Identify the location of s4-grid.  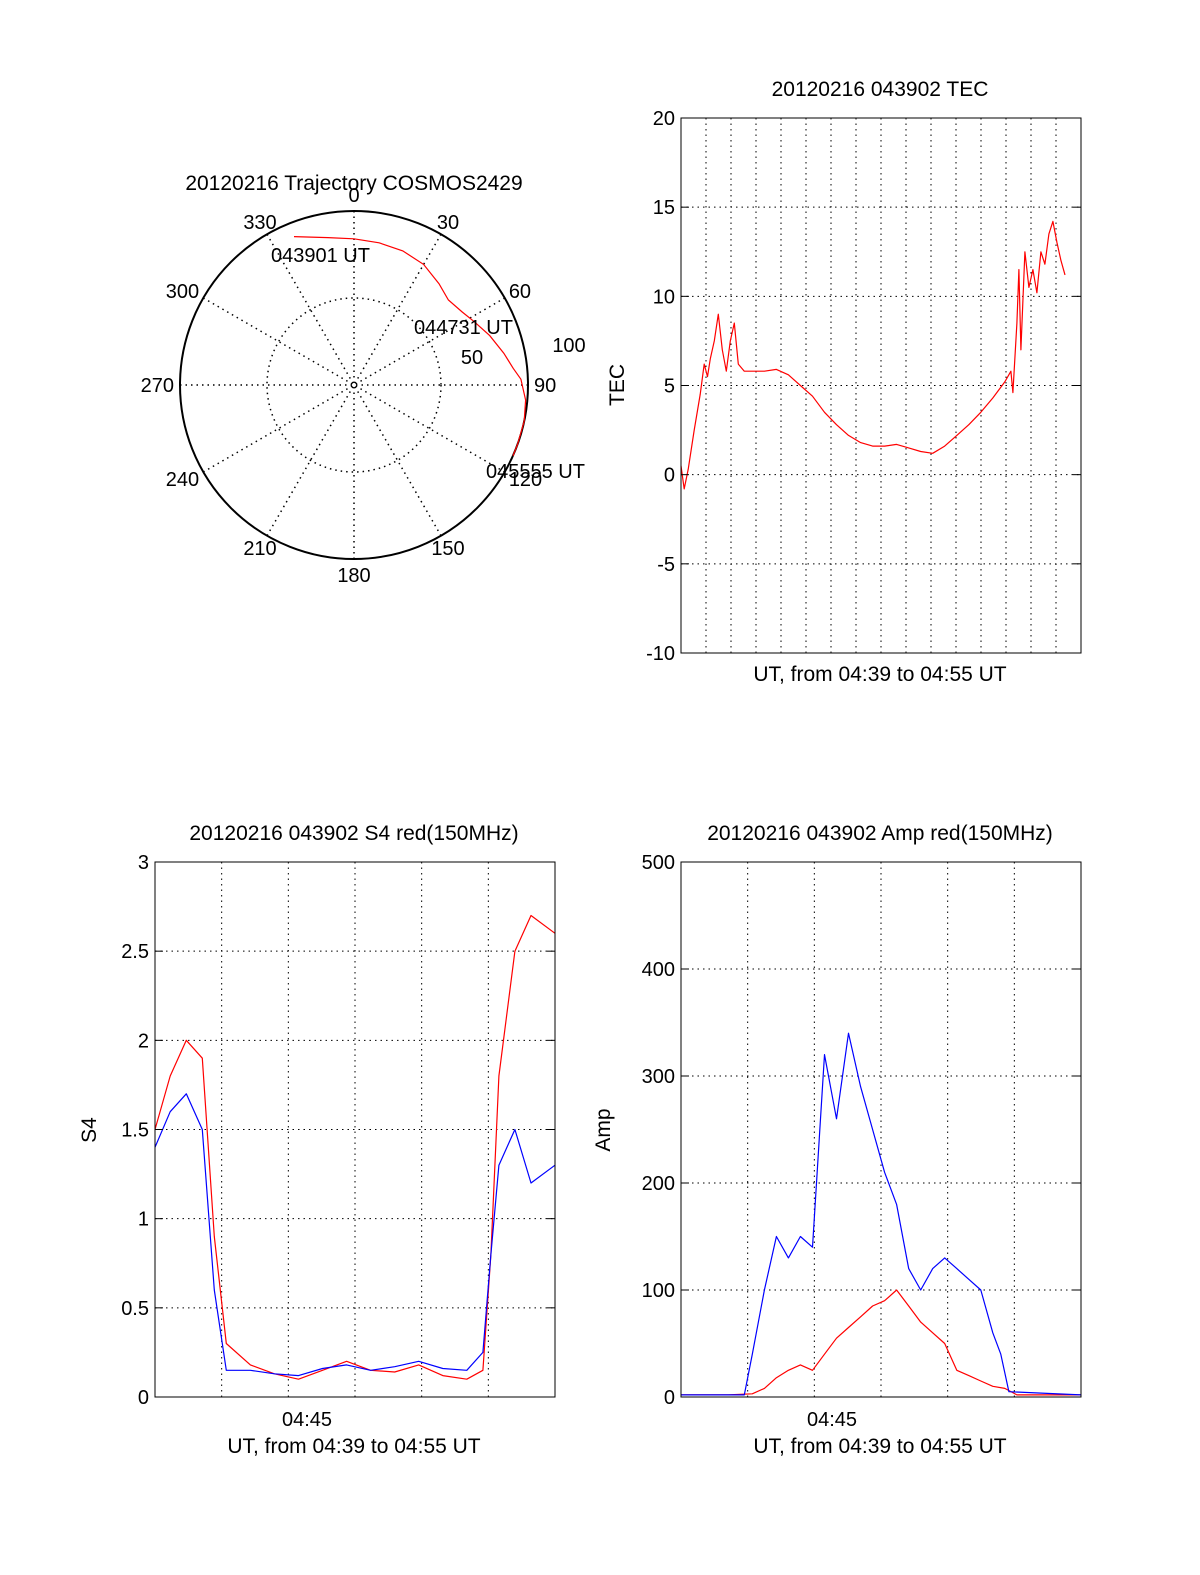
(355, 1129).